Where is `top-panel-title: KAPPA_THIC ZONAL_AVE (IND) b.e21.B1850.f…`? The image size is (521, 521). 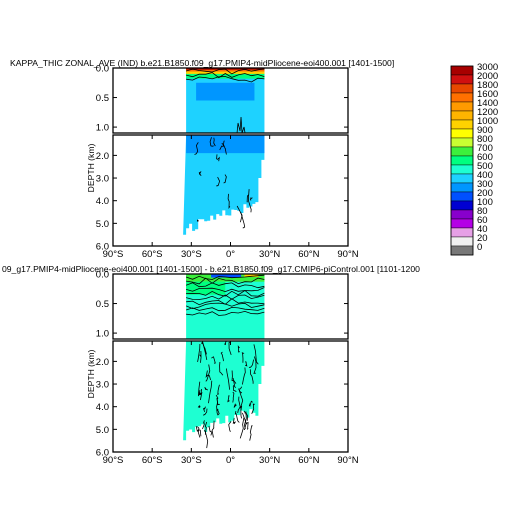 top-panel-title: KAPPA_THIC ZONAL_AVE (IND) b.e21.B1850.f… is located at coordinates (202, 63).